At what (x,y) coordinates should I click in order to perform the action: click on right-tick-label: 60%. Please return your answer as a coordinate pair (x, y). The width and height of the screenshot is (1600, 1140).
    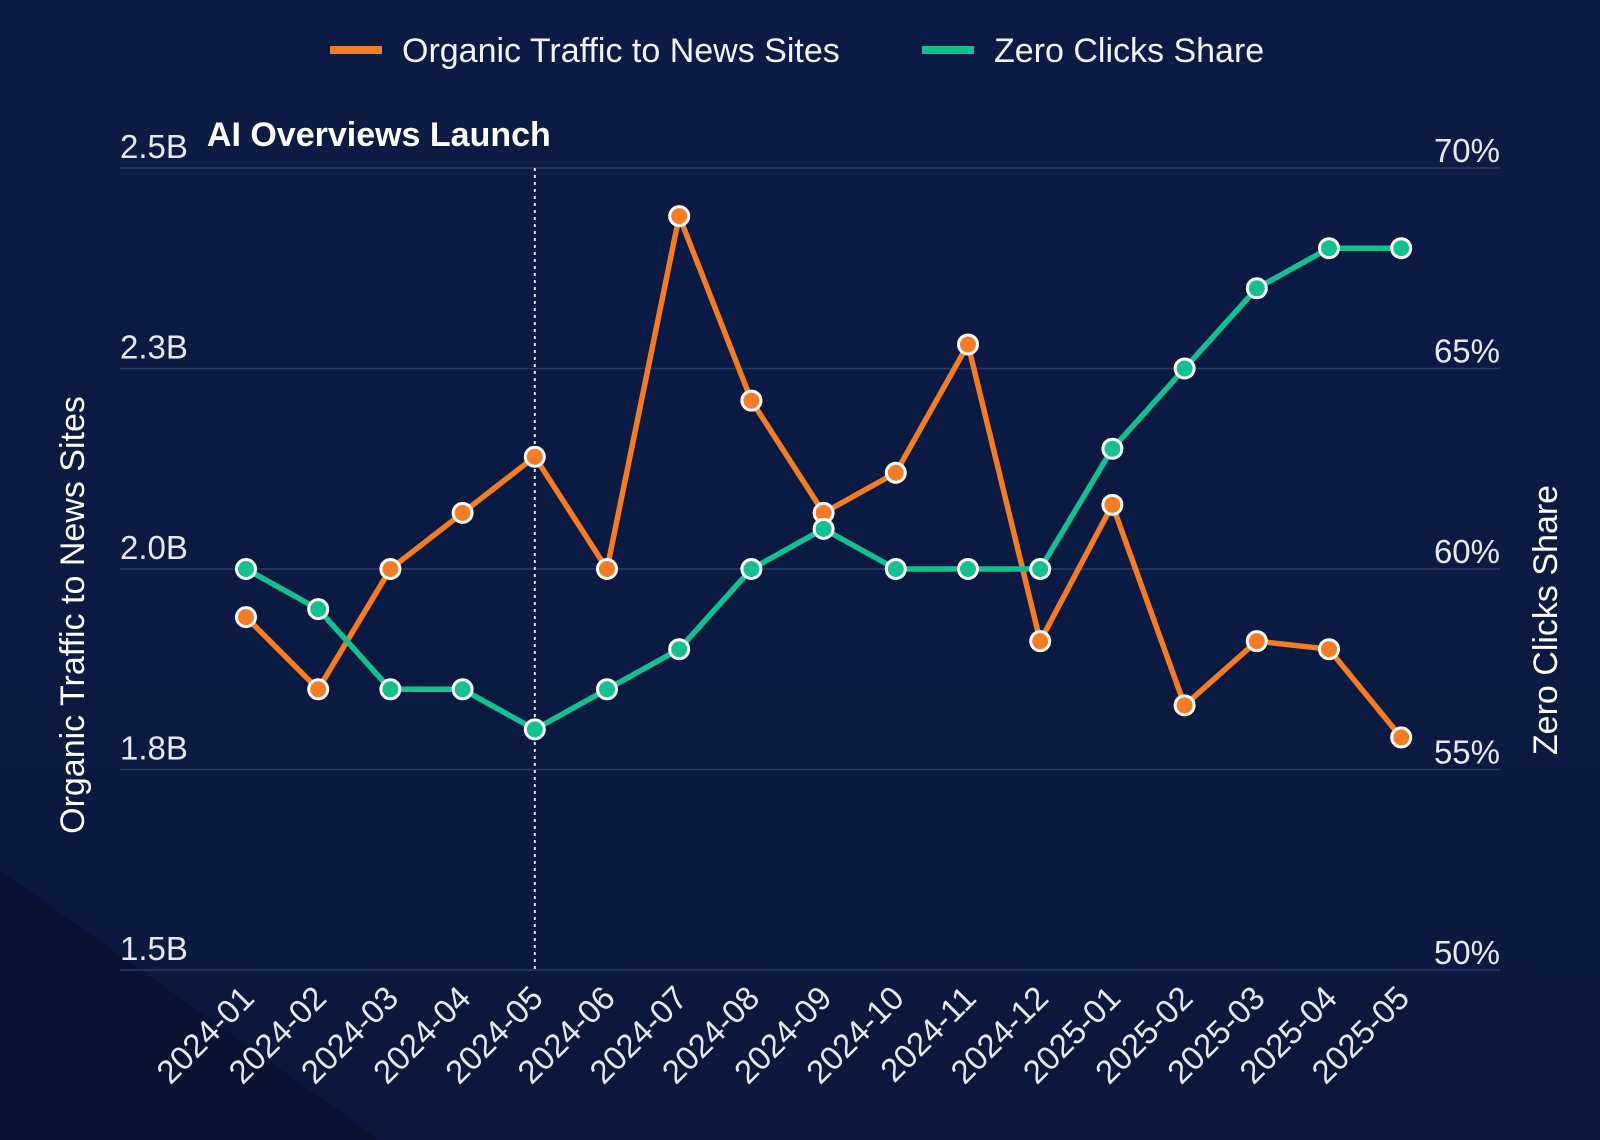
    Looking at the image, I should click on (1467, 551).